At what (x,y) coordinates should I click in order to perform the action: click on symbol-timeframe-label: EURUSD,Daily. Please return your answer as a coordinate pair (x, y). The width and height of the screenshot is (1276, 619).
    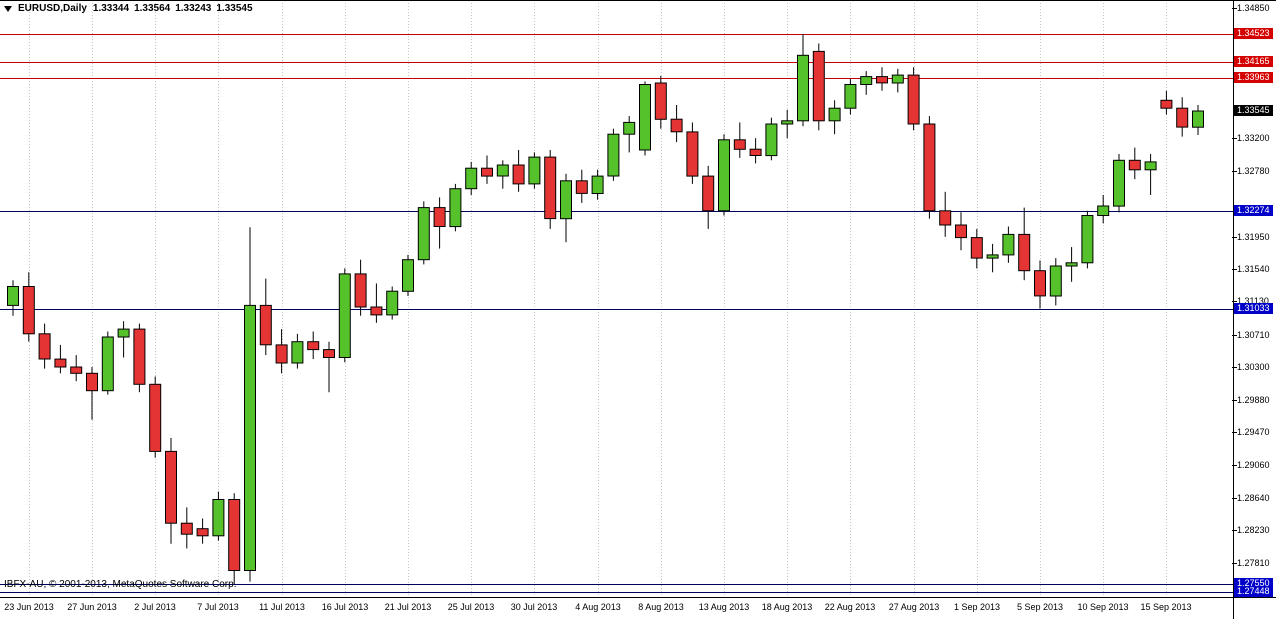
    Looking at the image, I should click on (52, 8).